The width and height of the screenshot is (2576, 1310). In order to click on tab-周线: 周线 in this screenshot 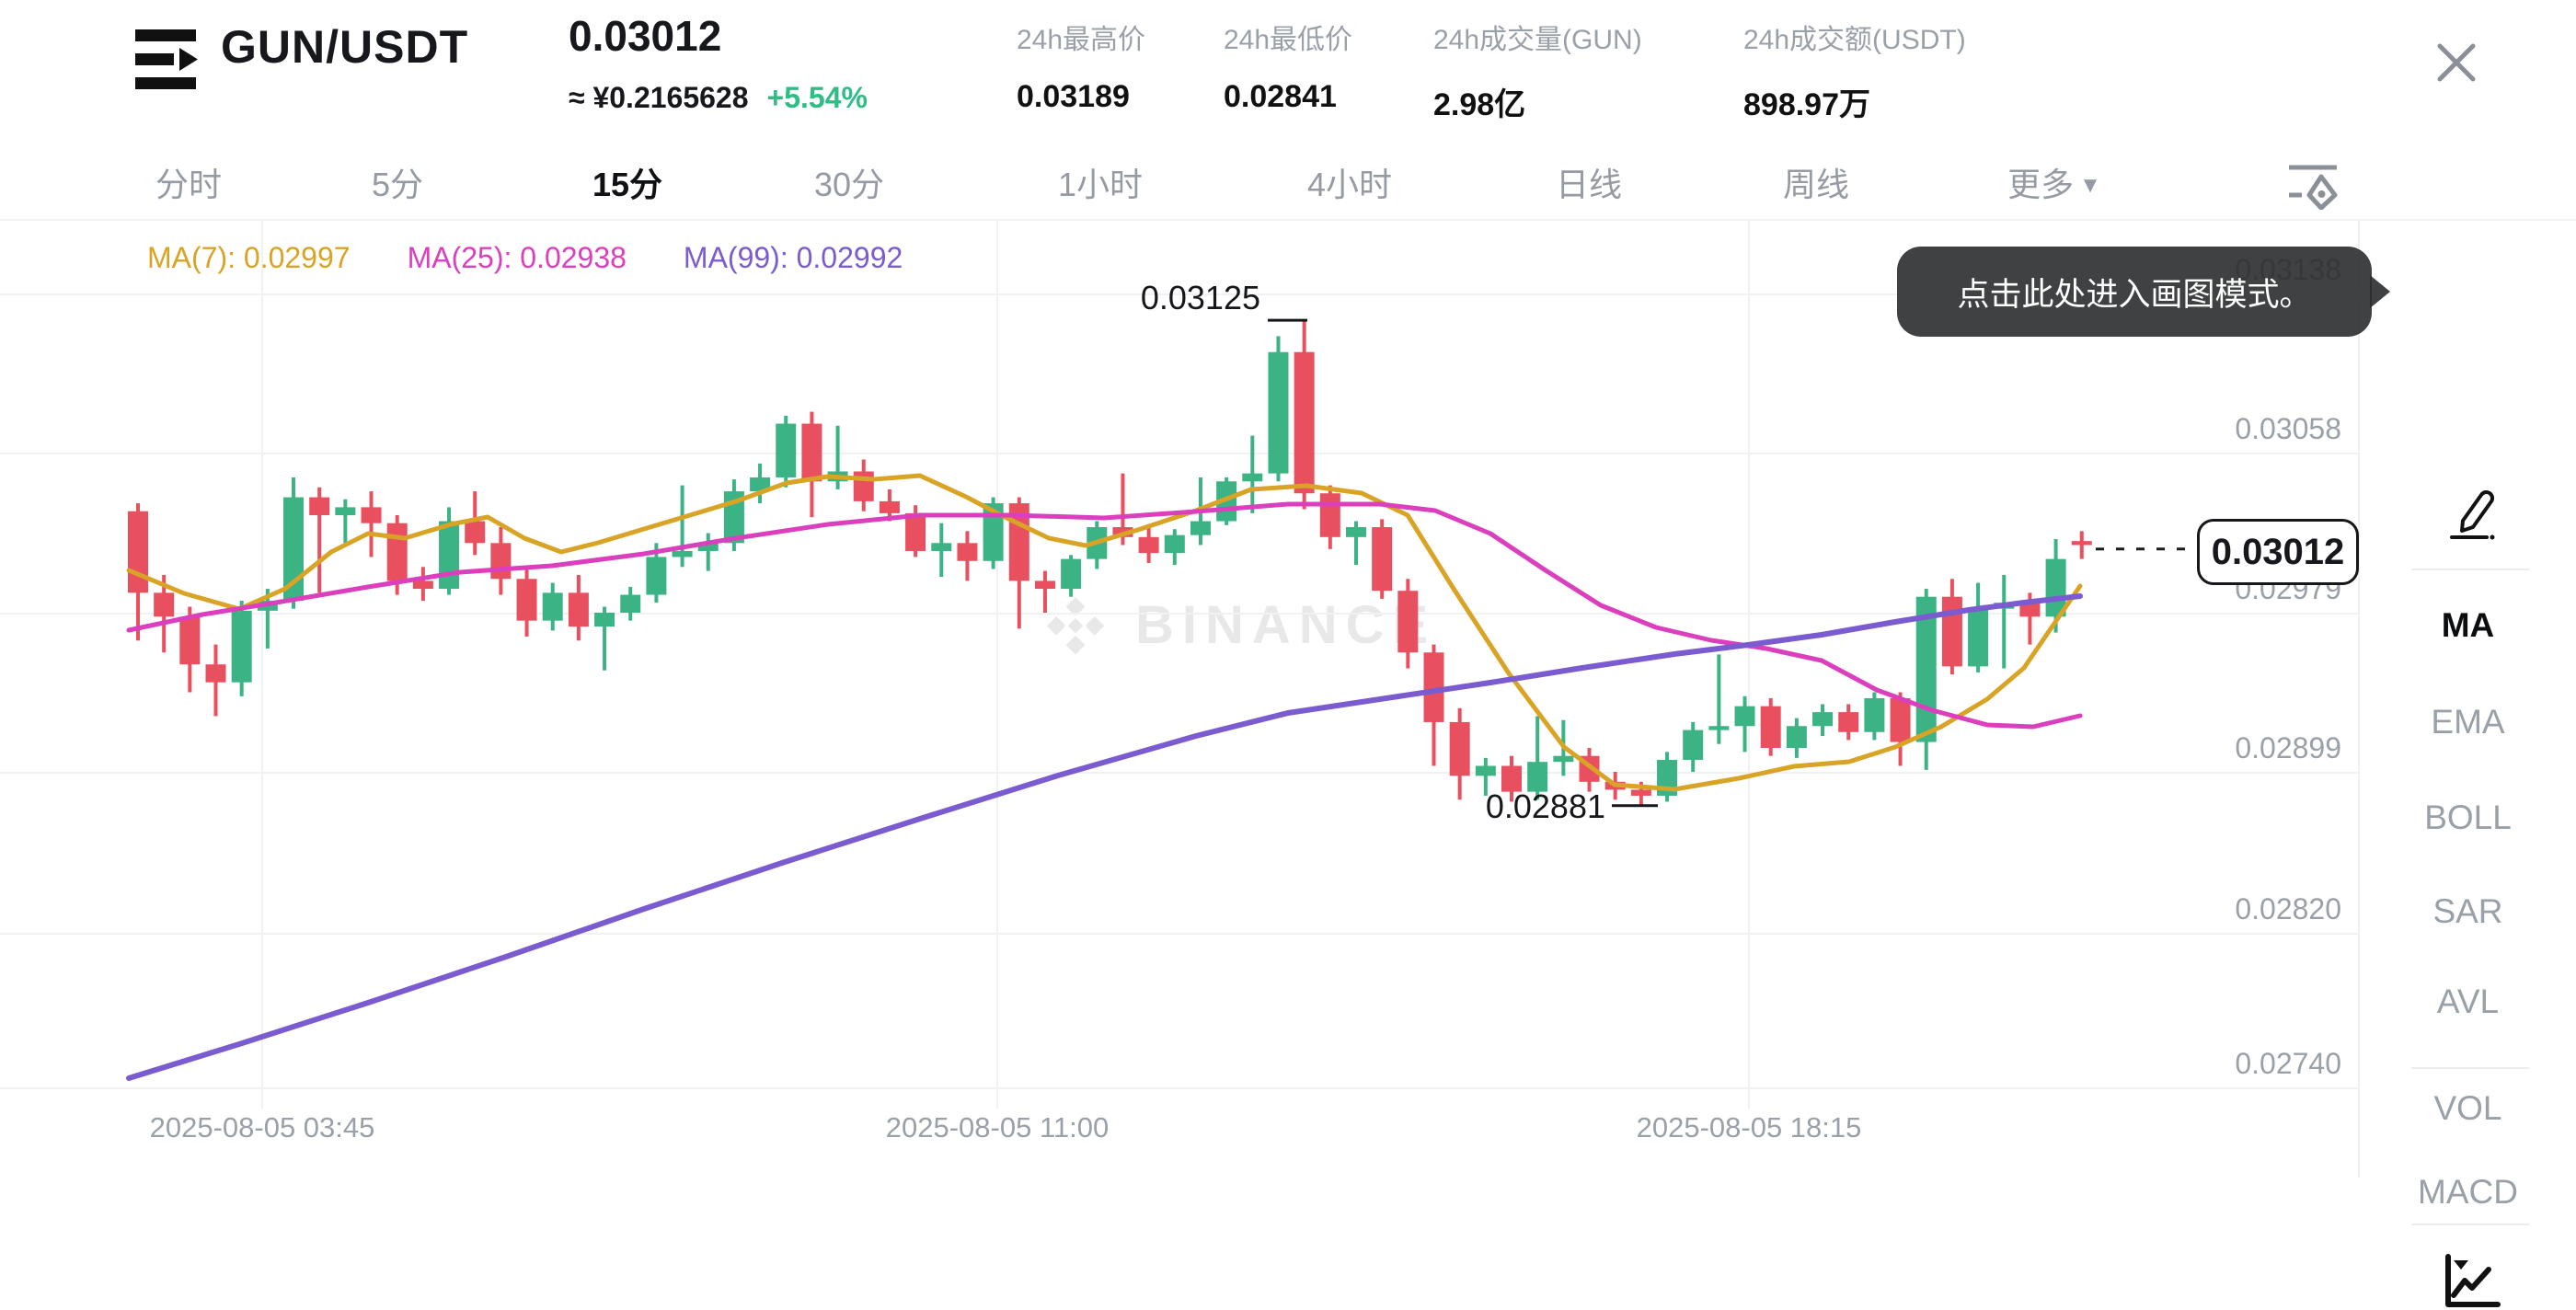, I will do `click(1816, 184)`.